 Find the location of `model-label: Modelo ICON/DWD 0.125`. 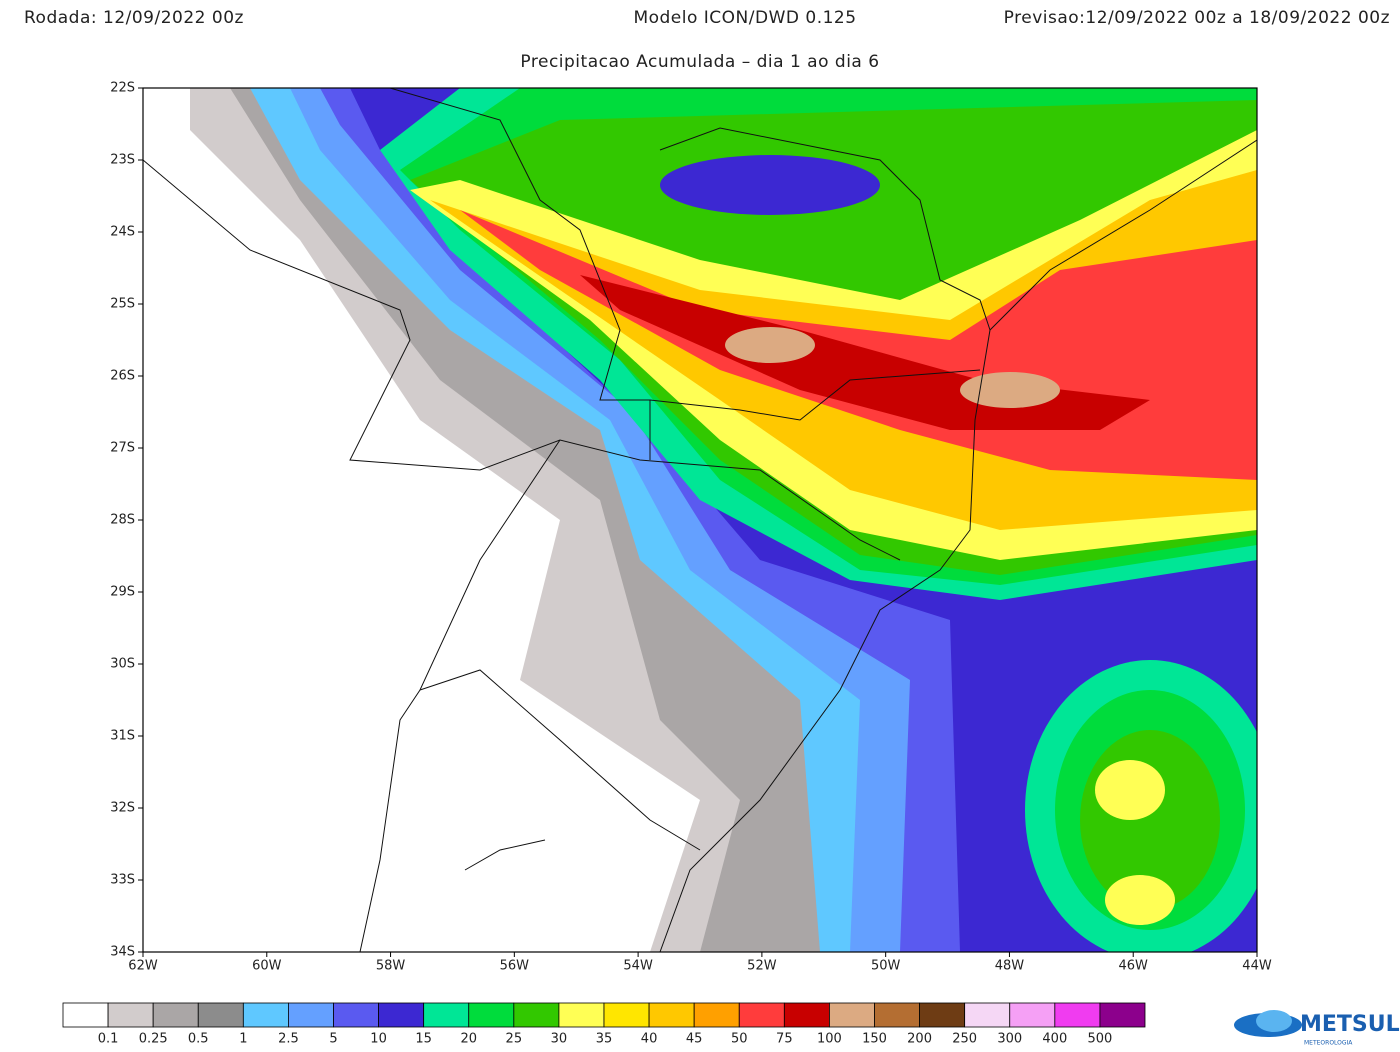

model-label: Modelo ICON/DWD 0.125 is located at coordinates (744, 18).